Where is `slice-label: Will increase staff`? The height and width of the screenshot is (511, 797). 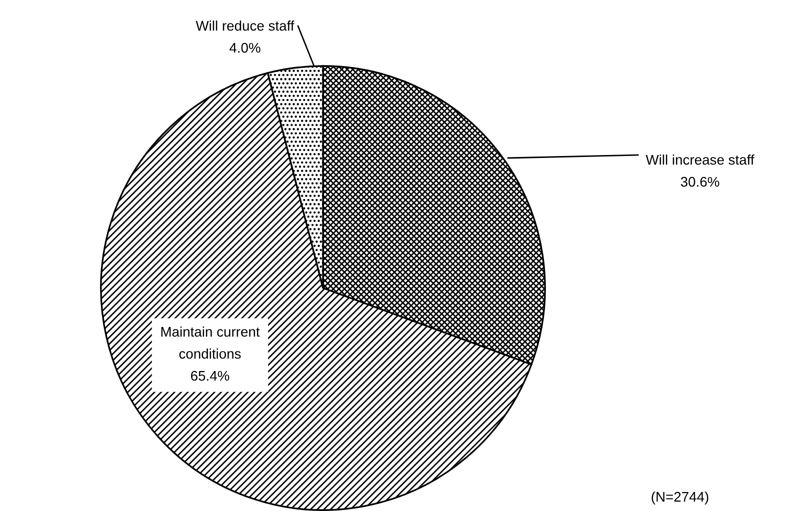
slice-label: Will increase staff is located at coordinates (700, 159).